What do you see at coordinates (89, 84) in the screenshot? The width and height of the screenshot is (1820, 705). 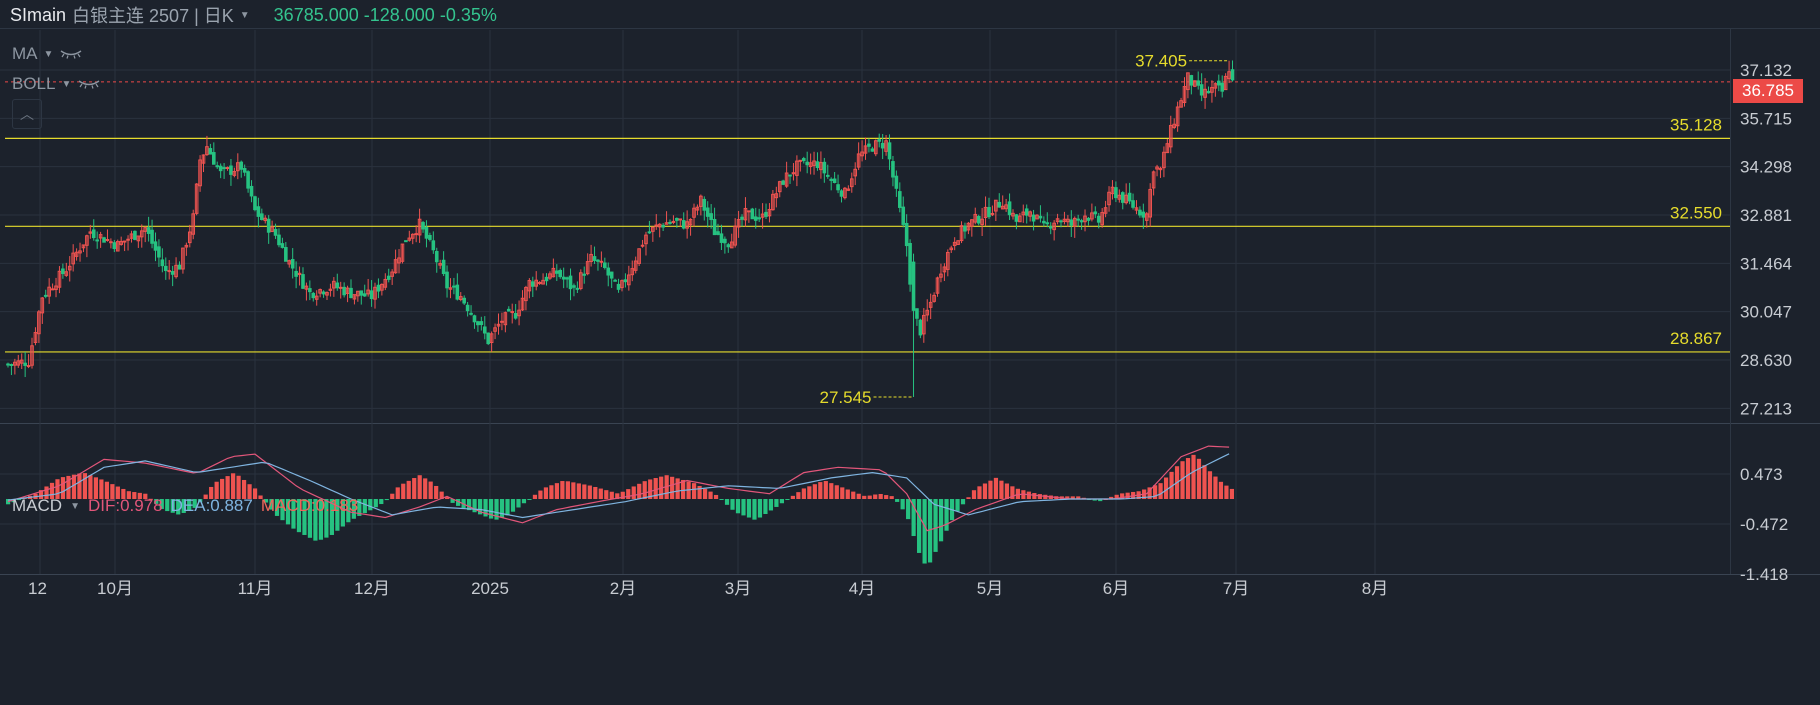 I see `boll-visibility-icon` at bounding box center [89, 84].